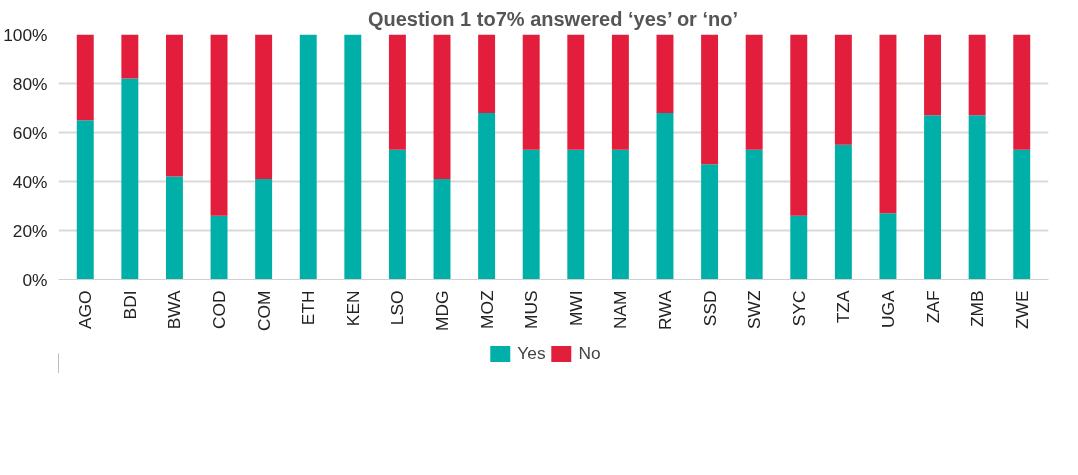  Describe the element at coordinates (664, 310) in the screenshot. I see `x-tick-label: RWA` at that location.